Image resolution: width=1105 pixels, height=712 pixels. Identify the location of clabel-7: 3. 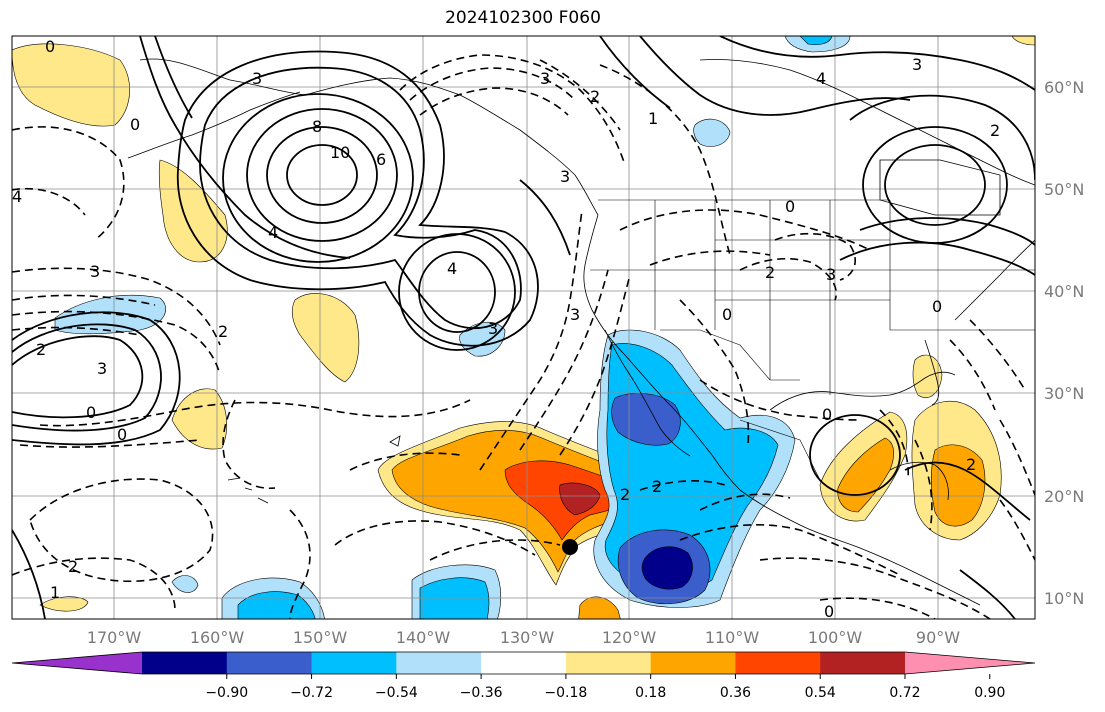
(493, 328).